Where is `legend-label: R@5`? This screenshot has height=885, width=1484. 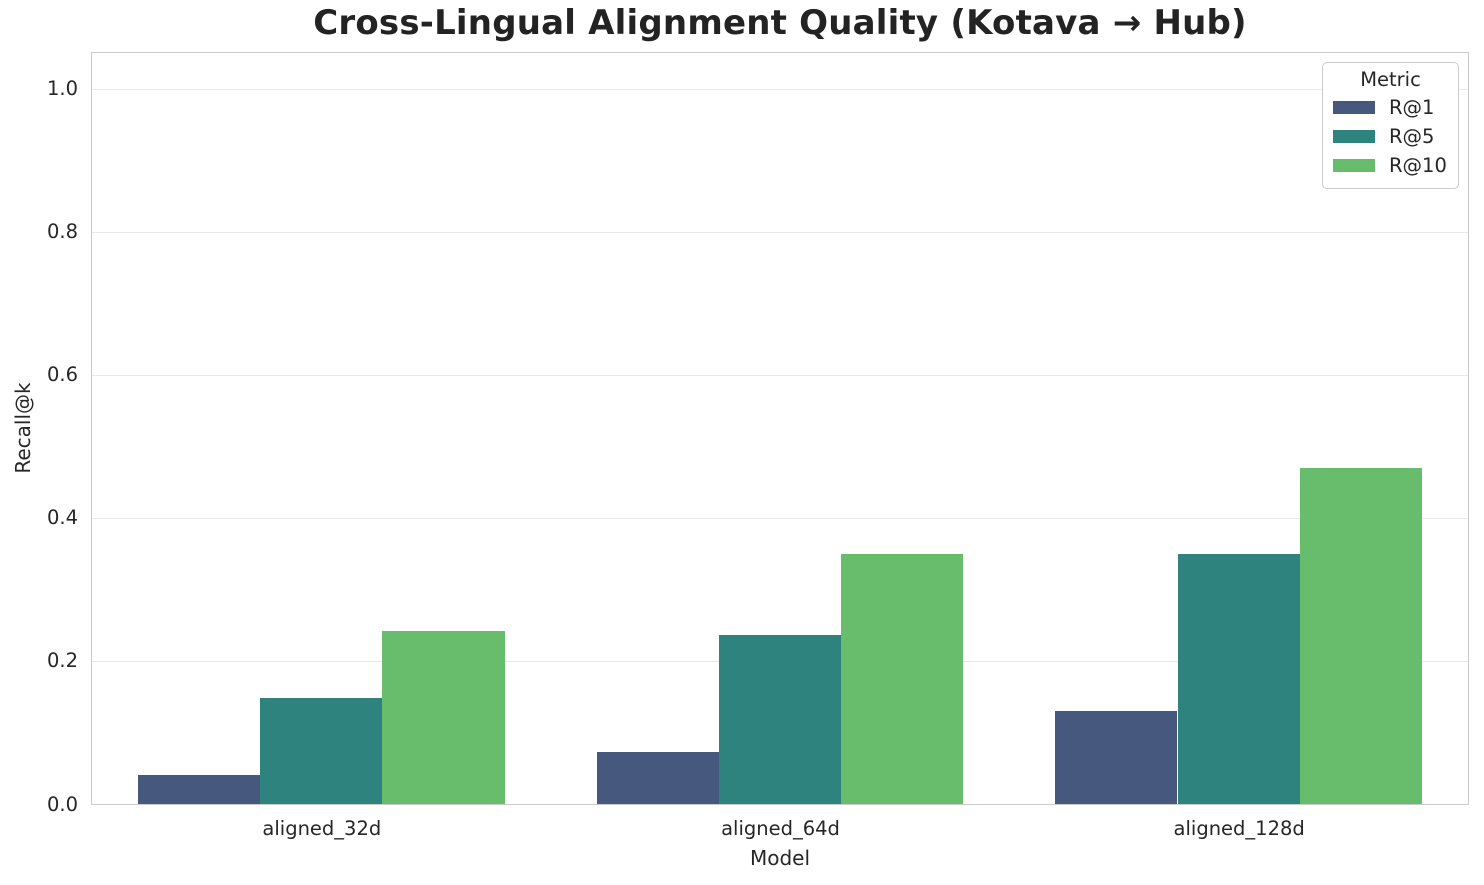 legend-label: R@5 is located at coordinates (1412, 136).